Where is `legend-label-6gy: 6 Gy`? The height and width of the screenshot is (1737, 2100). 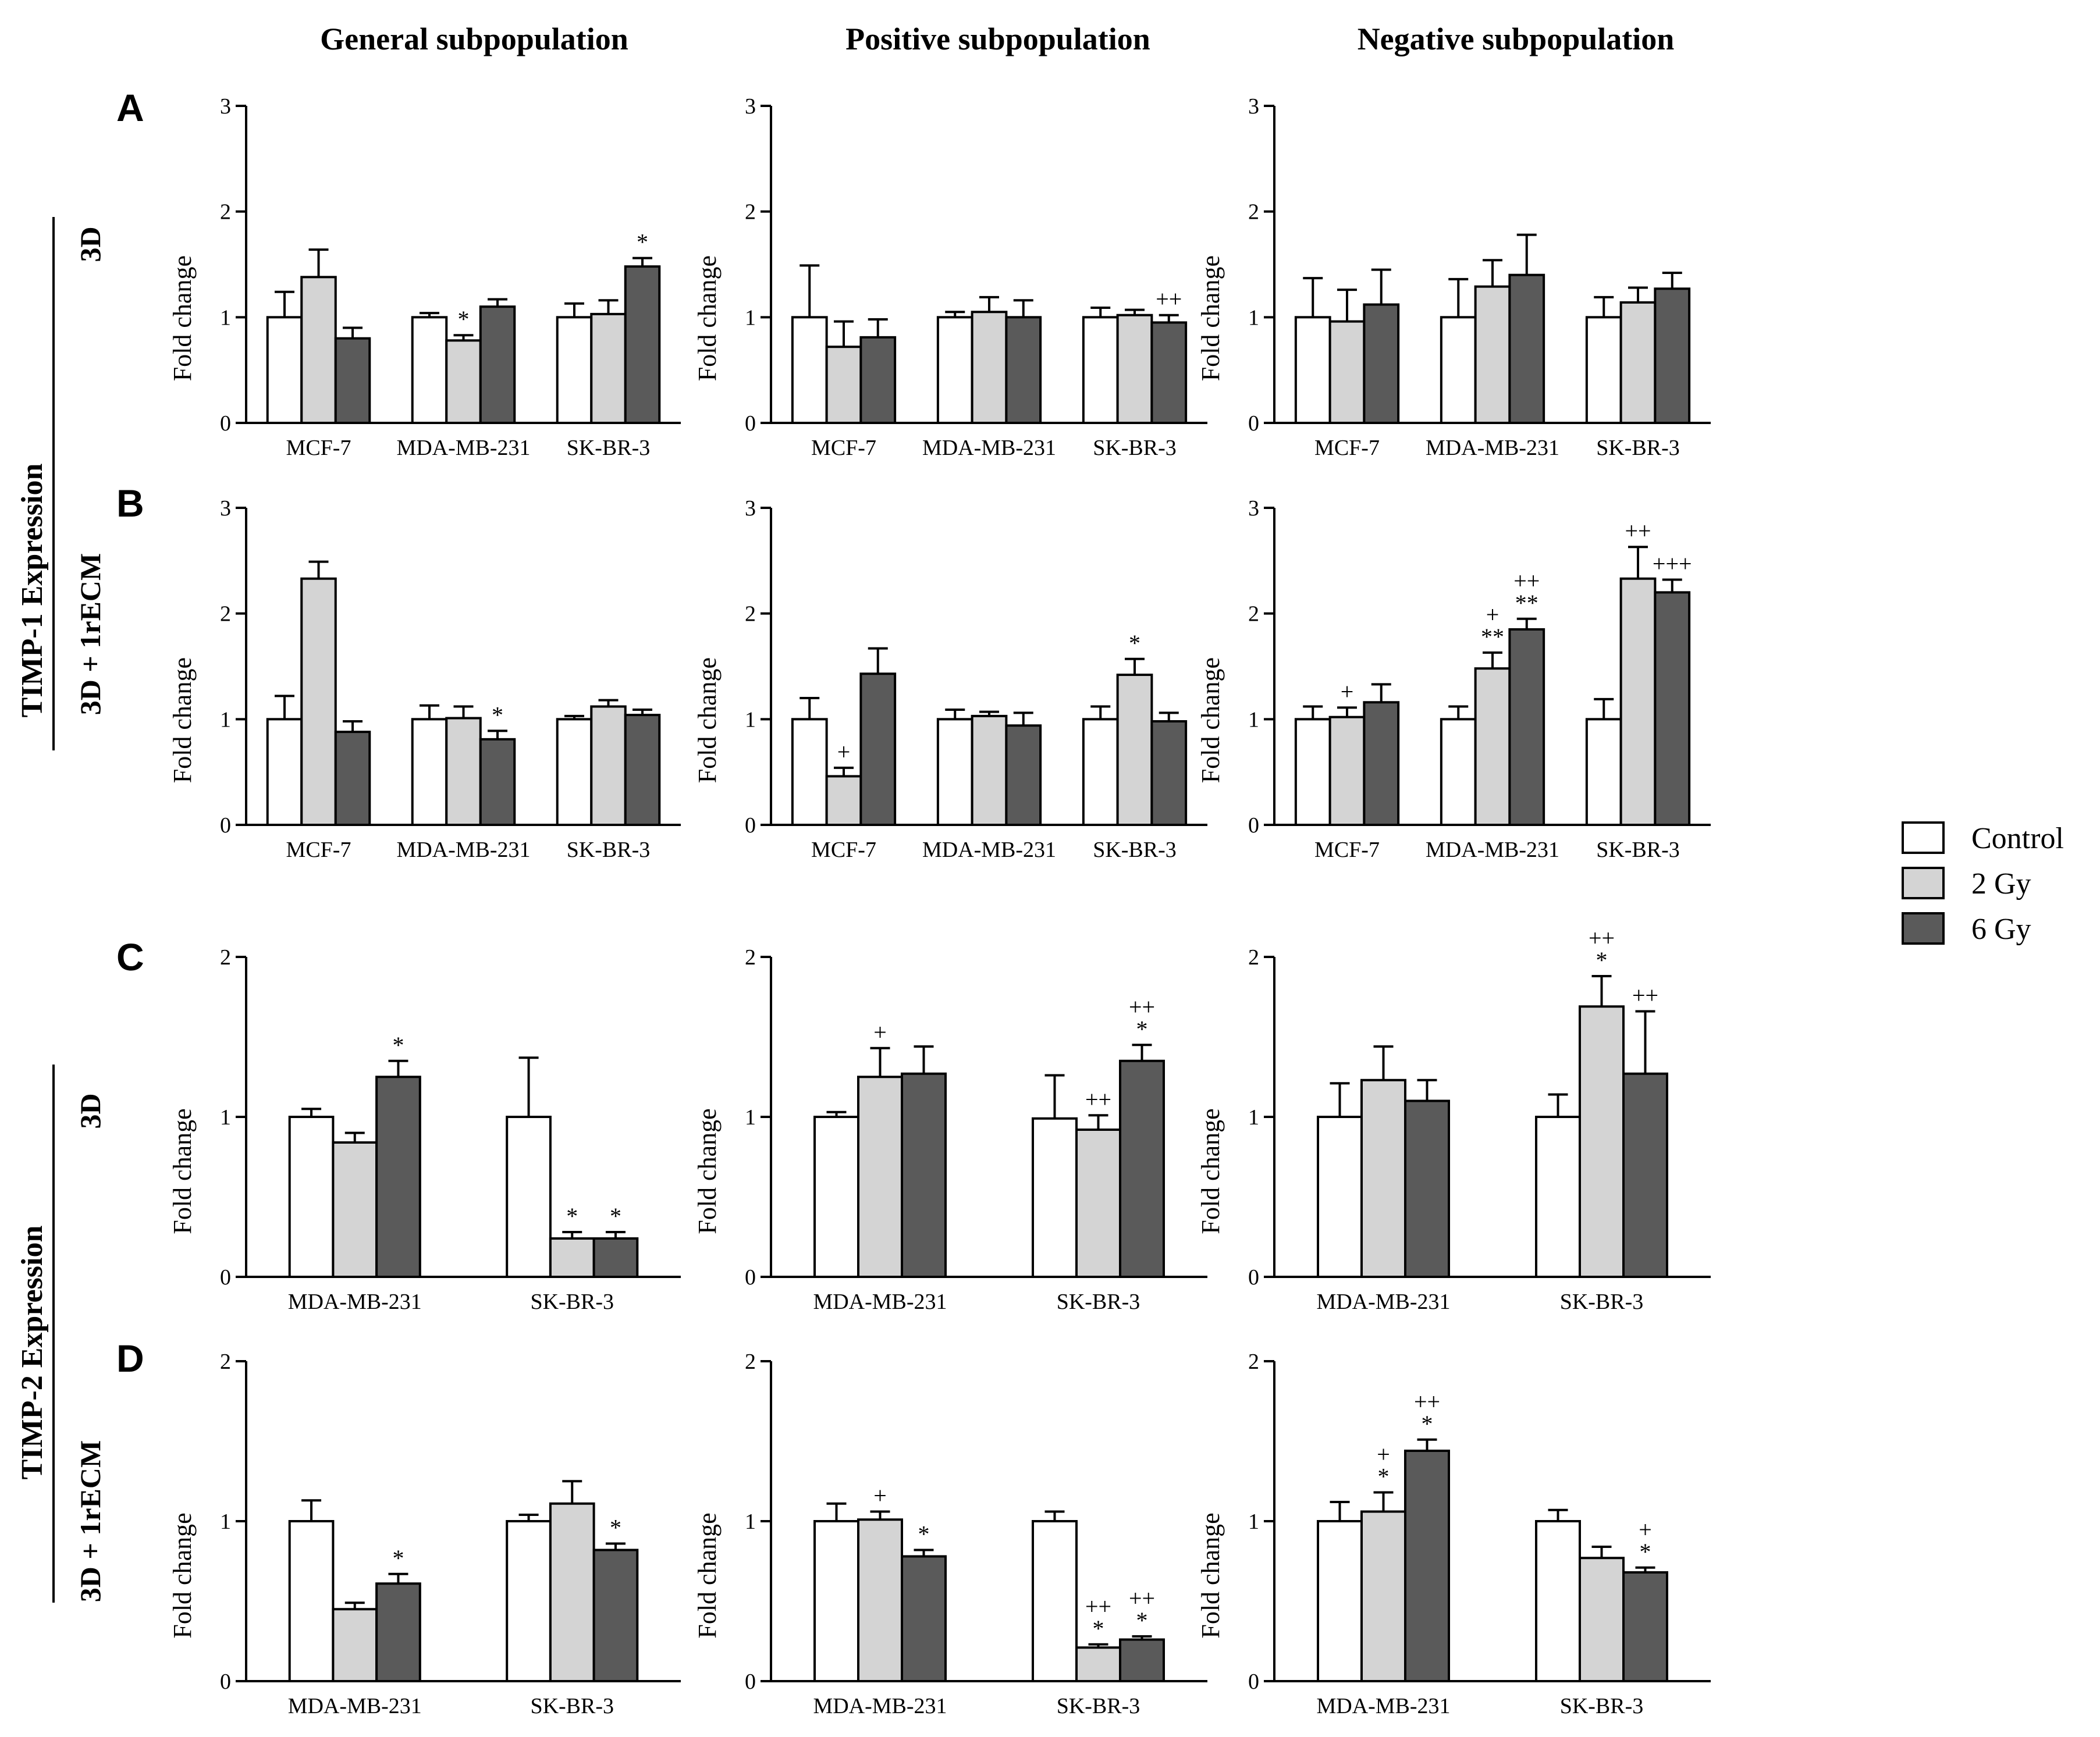 legend-label-6gy: 6 Gy is located at coordinates (2001, 930).